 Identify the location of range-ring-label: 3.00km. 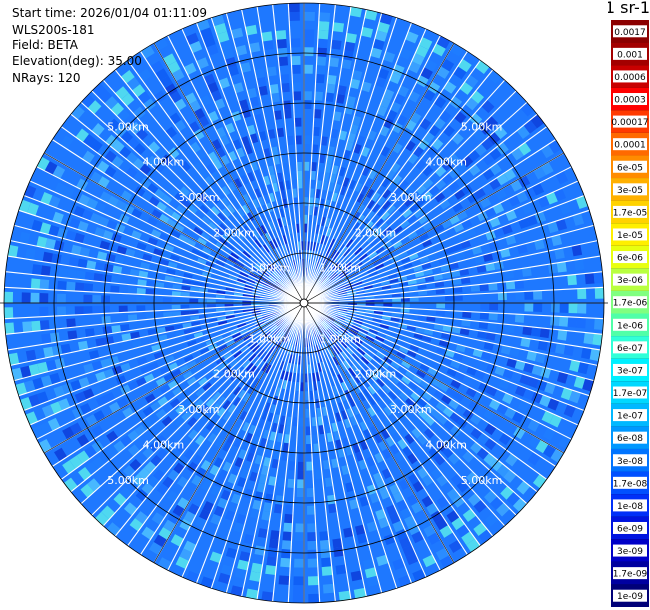
(199, 409).